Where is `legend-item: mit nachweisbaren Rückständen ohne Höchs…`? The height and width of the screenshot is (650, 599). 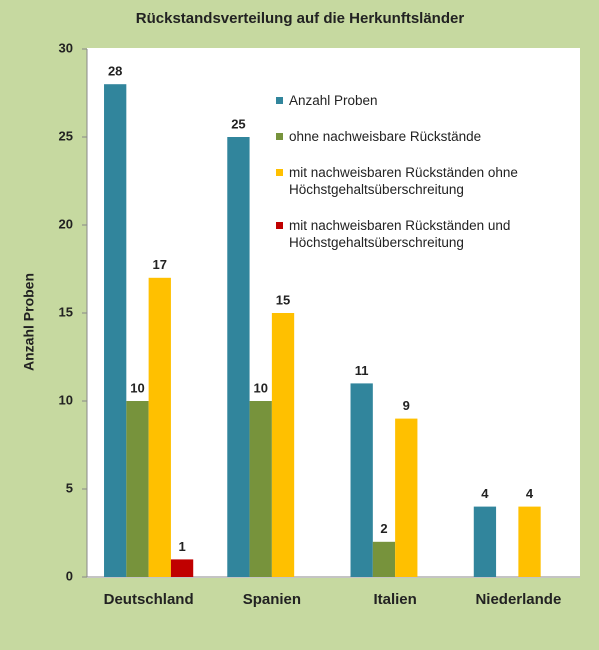 legend-item: mit nachweisbaren Rückständen ohne Höchs… is located at coordinates (418, 181).